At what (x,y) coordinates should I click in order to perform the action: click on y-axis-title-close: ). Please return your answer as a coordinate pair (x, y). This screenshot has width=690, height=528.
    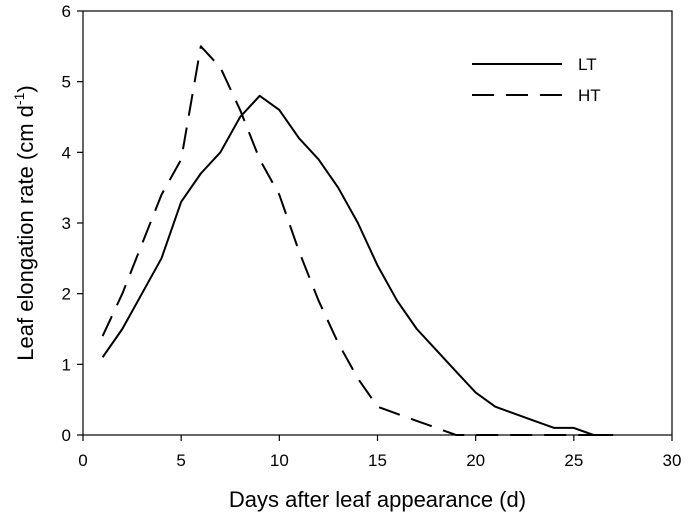
    Looking at the image, I should click on (25, 88).